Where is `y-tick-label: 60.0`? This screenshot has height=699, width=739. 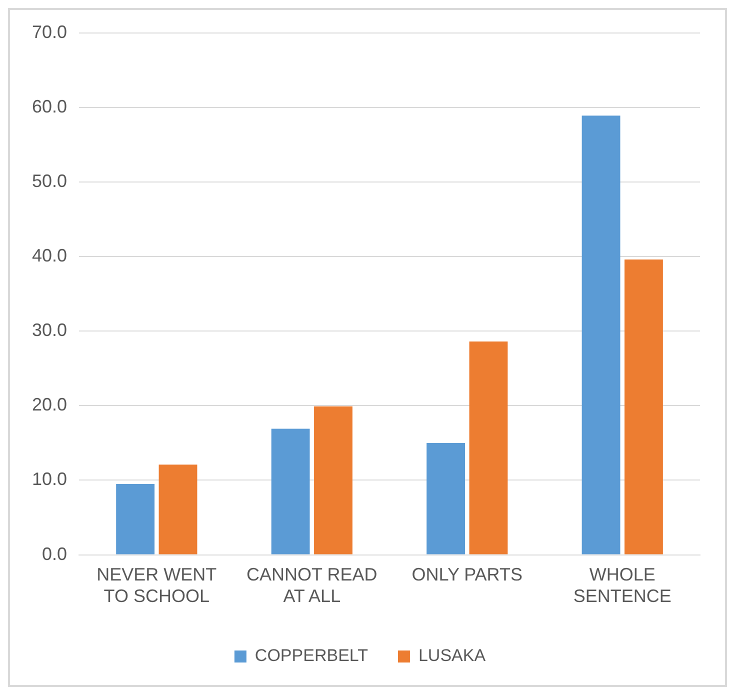 y-tick-label: 60.0 is located at coordinates (50, 106).